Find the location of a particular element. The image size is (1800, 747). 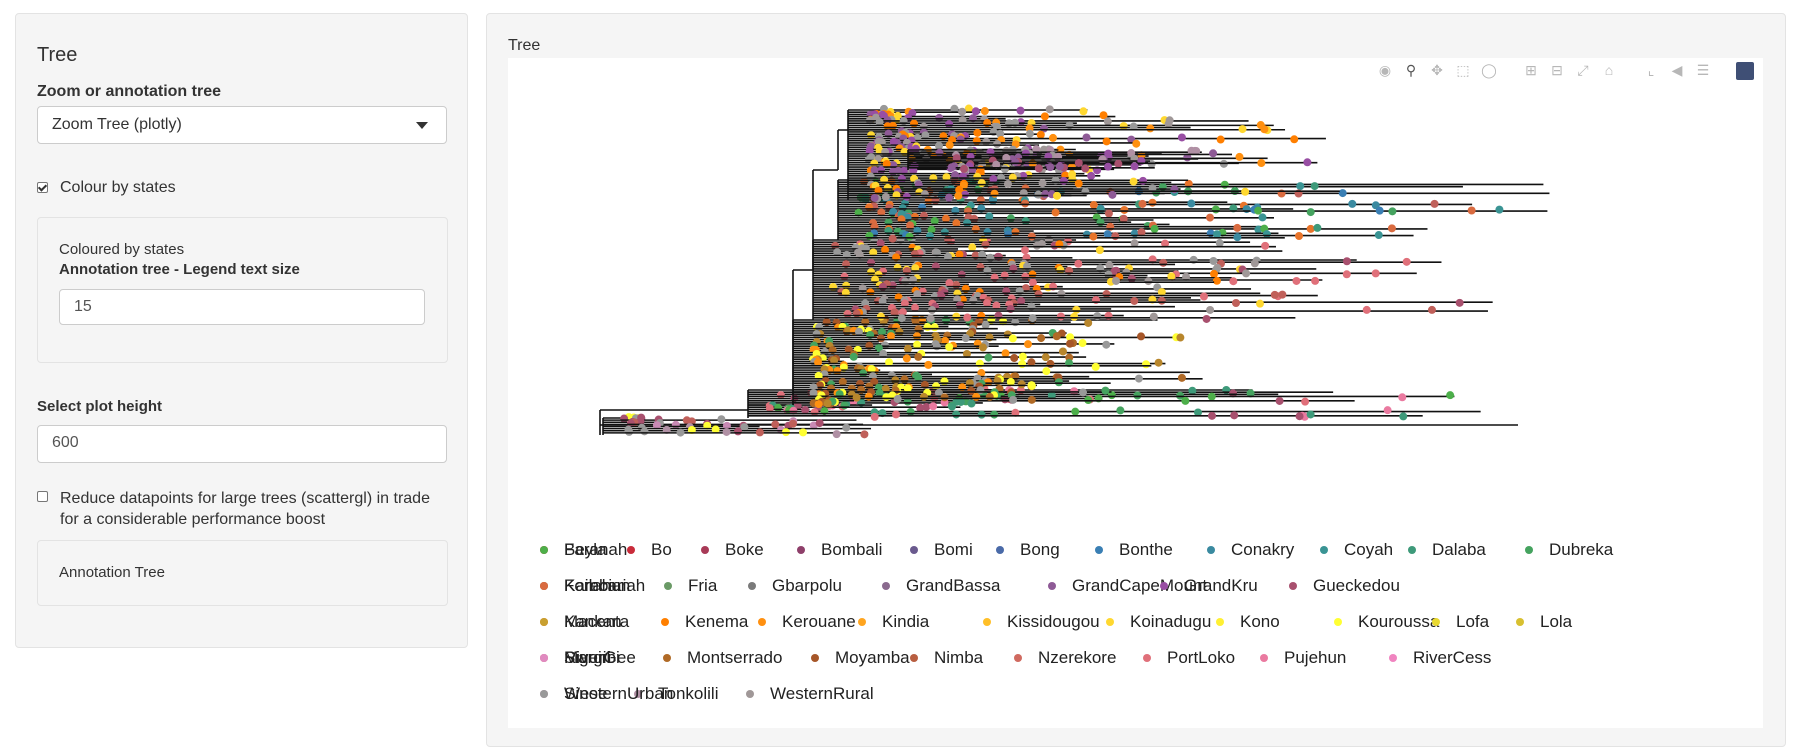

legend-item: Conakry is located at coordinates (1250, 550).